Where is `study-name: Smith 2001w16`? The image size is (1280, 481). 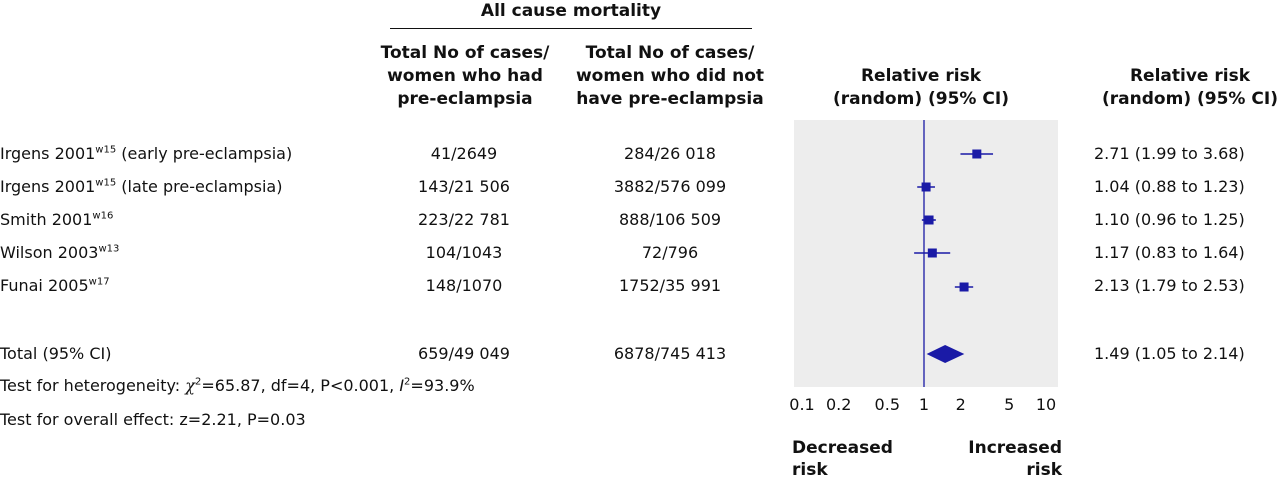
study-name: Smith 2001w16 is located at coordinates (57, 219).